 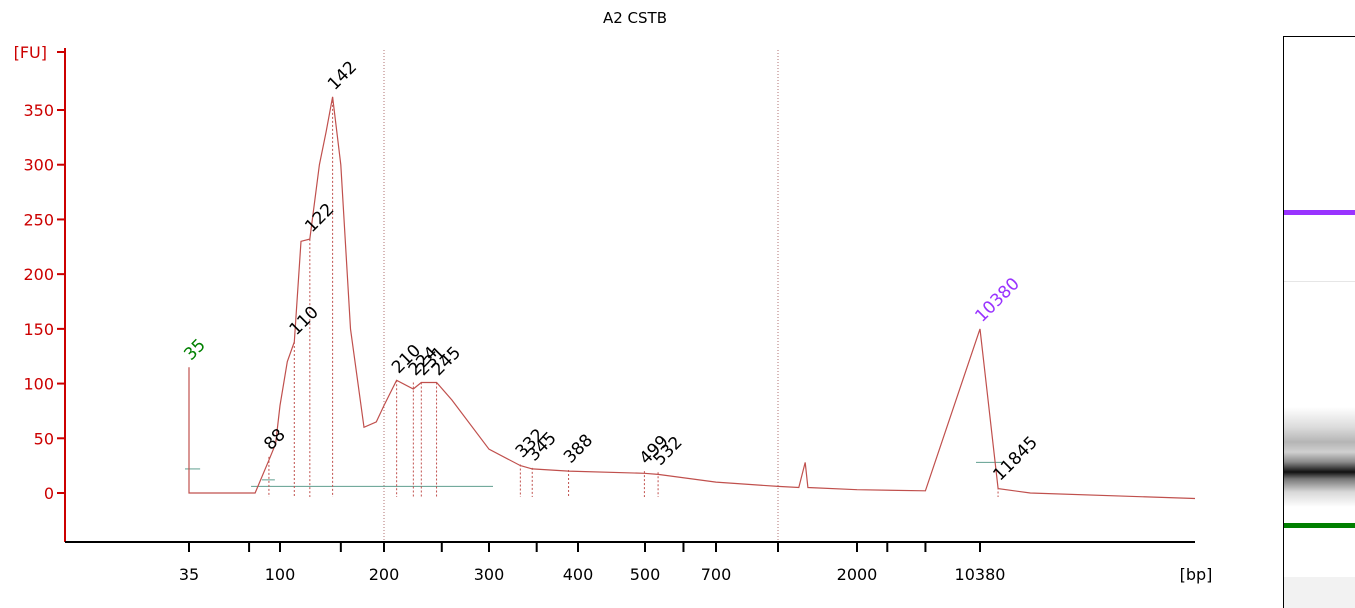 I want to click on gel-lower-marker-band, so click(x=1319, y=525).